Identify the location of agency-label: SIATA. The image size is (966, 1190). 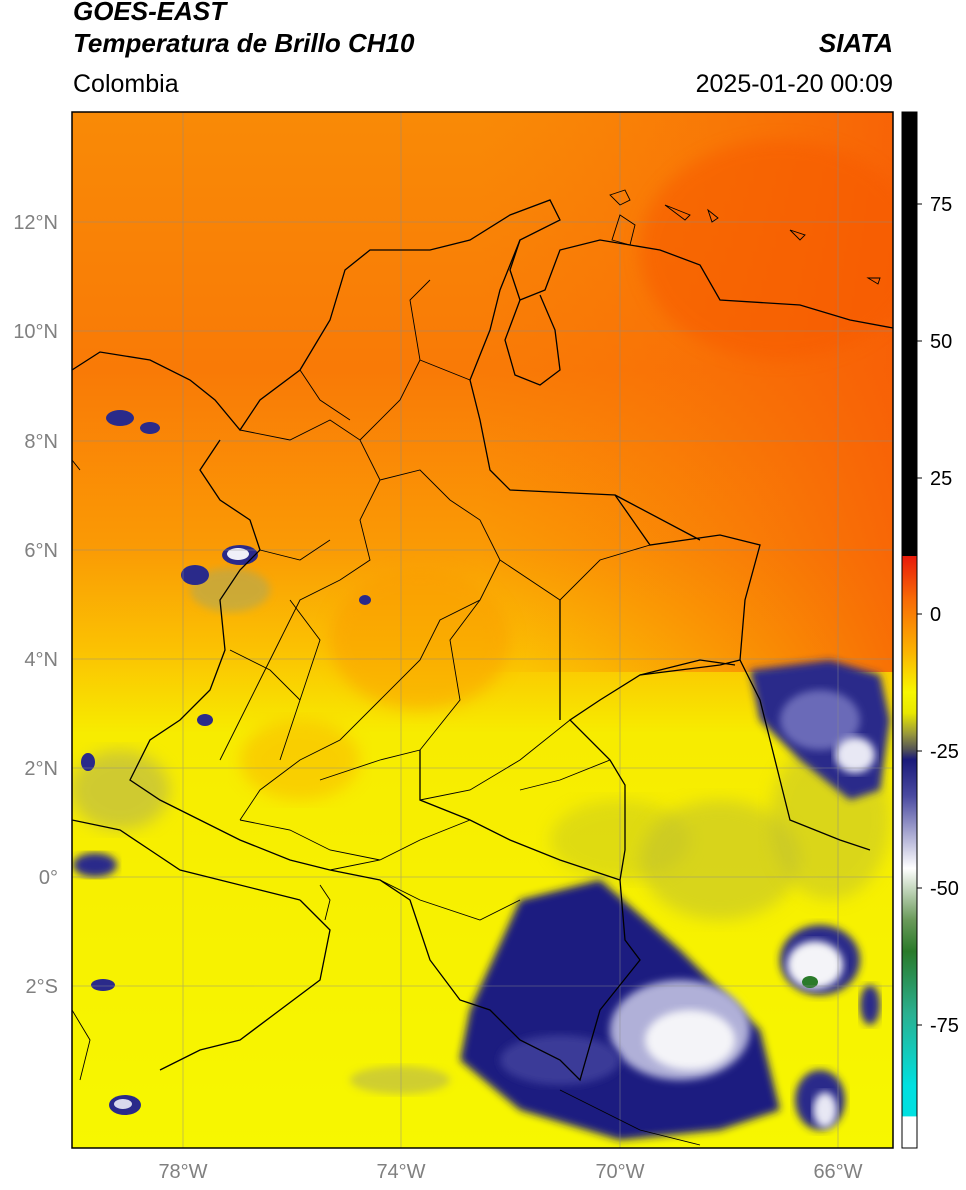
(855, 43).